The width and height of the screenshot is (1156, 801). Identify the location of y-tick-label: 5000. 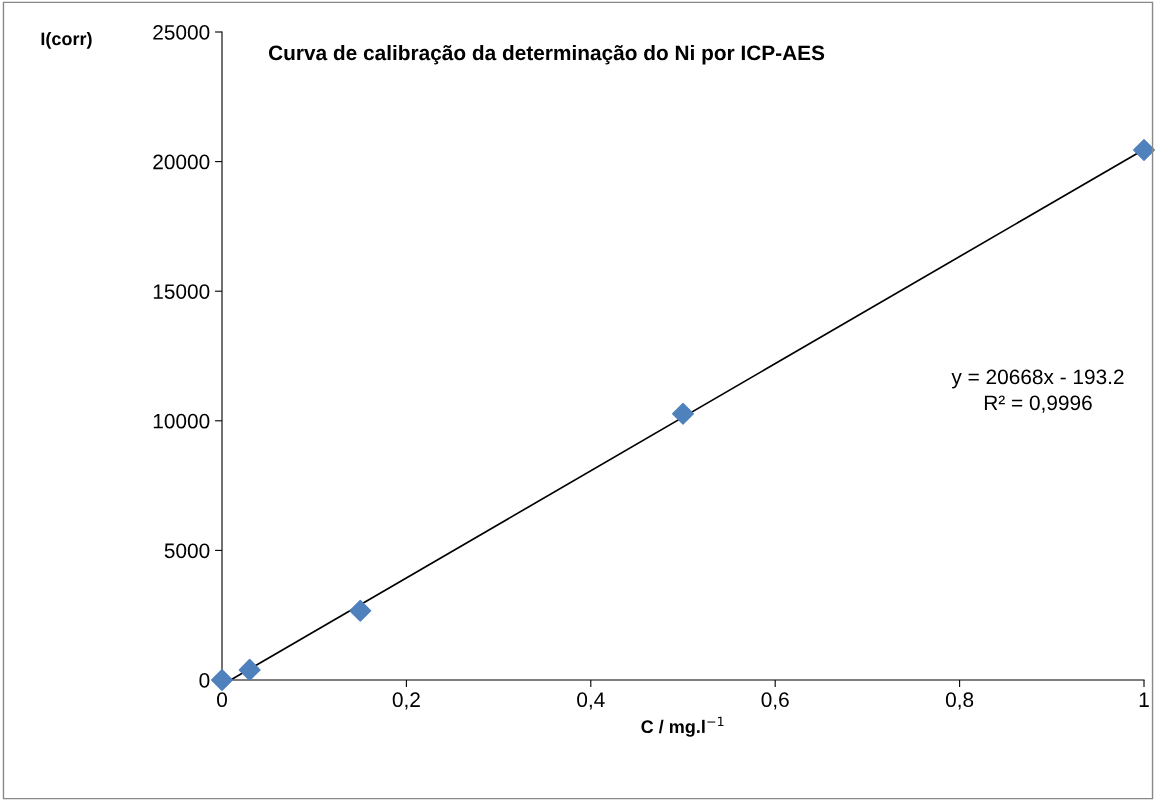
(187, 551).